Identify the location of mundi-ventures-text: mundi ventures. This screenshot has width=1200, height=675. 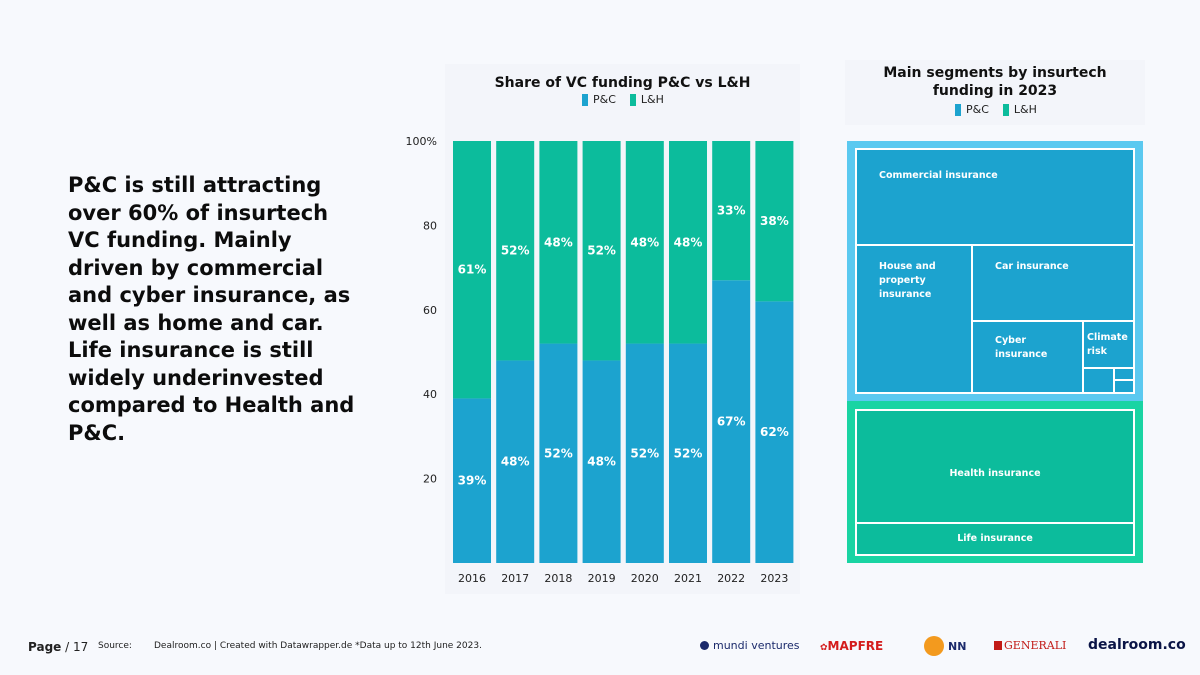
(756, 645).